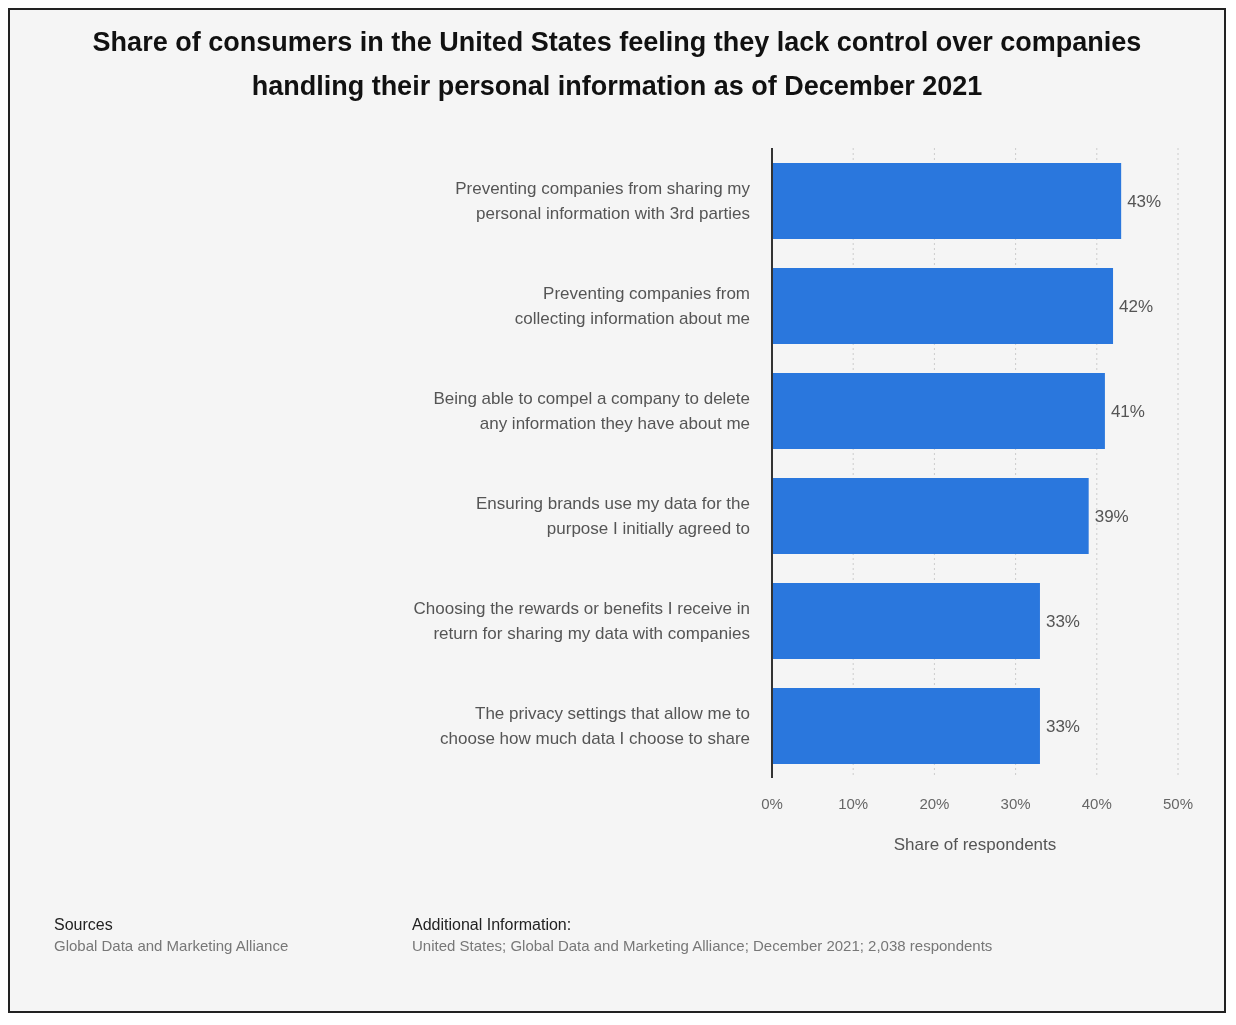 This screenshot has height=1025, width=1236. Describe the element at coordinates (1111, 517) in the screenshot. I see `data-label: 39%` at that location.